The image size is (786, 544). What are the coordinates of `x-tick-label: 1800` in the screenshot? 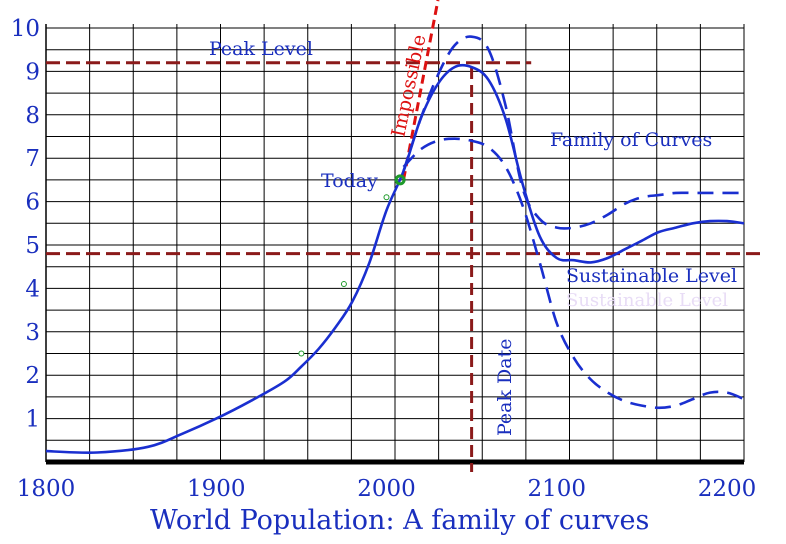 It's located at (46, 489).